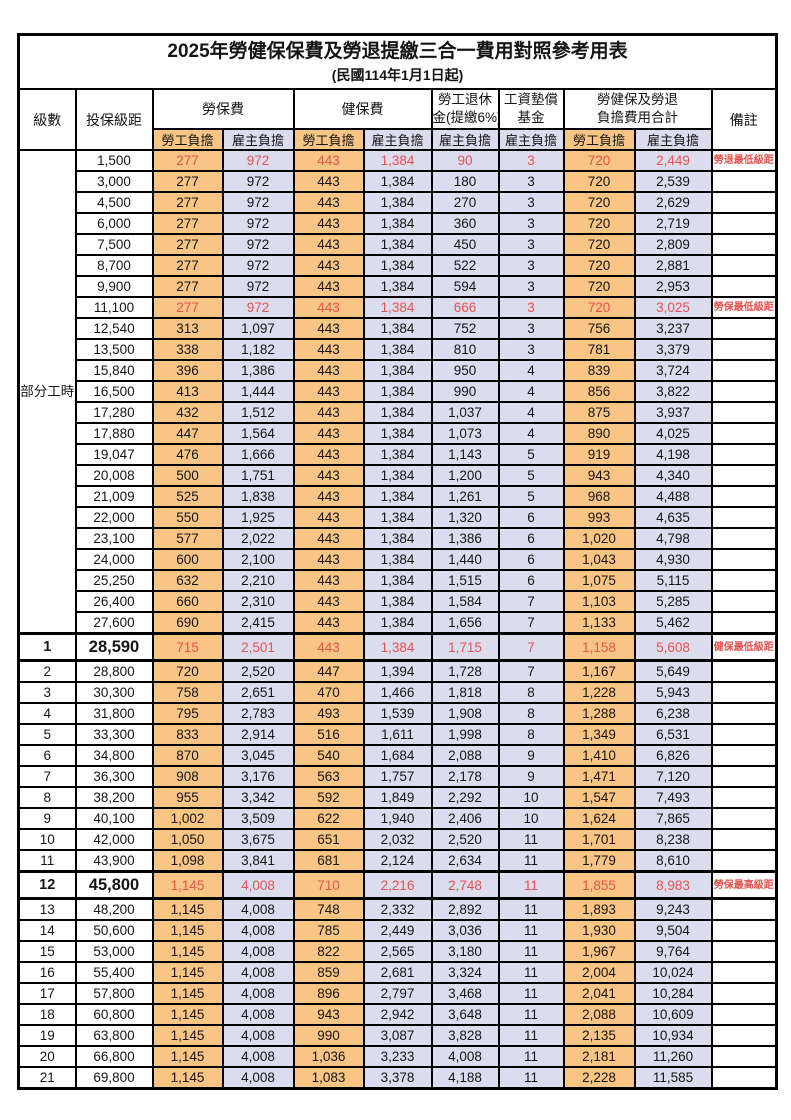 Image resolution: width=791 pixels, height=1120 pixels. Describe the element at coordinates (599, 412) in the screenshot. I see `cell-total-employee: 875` at that location.